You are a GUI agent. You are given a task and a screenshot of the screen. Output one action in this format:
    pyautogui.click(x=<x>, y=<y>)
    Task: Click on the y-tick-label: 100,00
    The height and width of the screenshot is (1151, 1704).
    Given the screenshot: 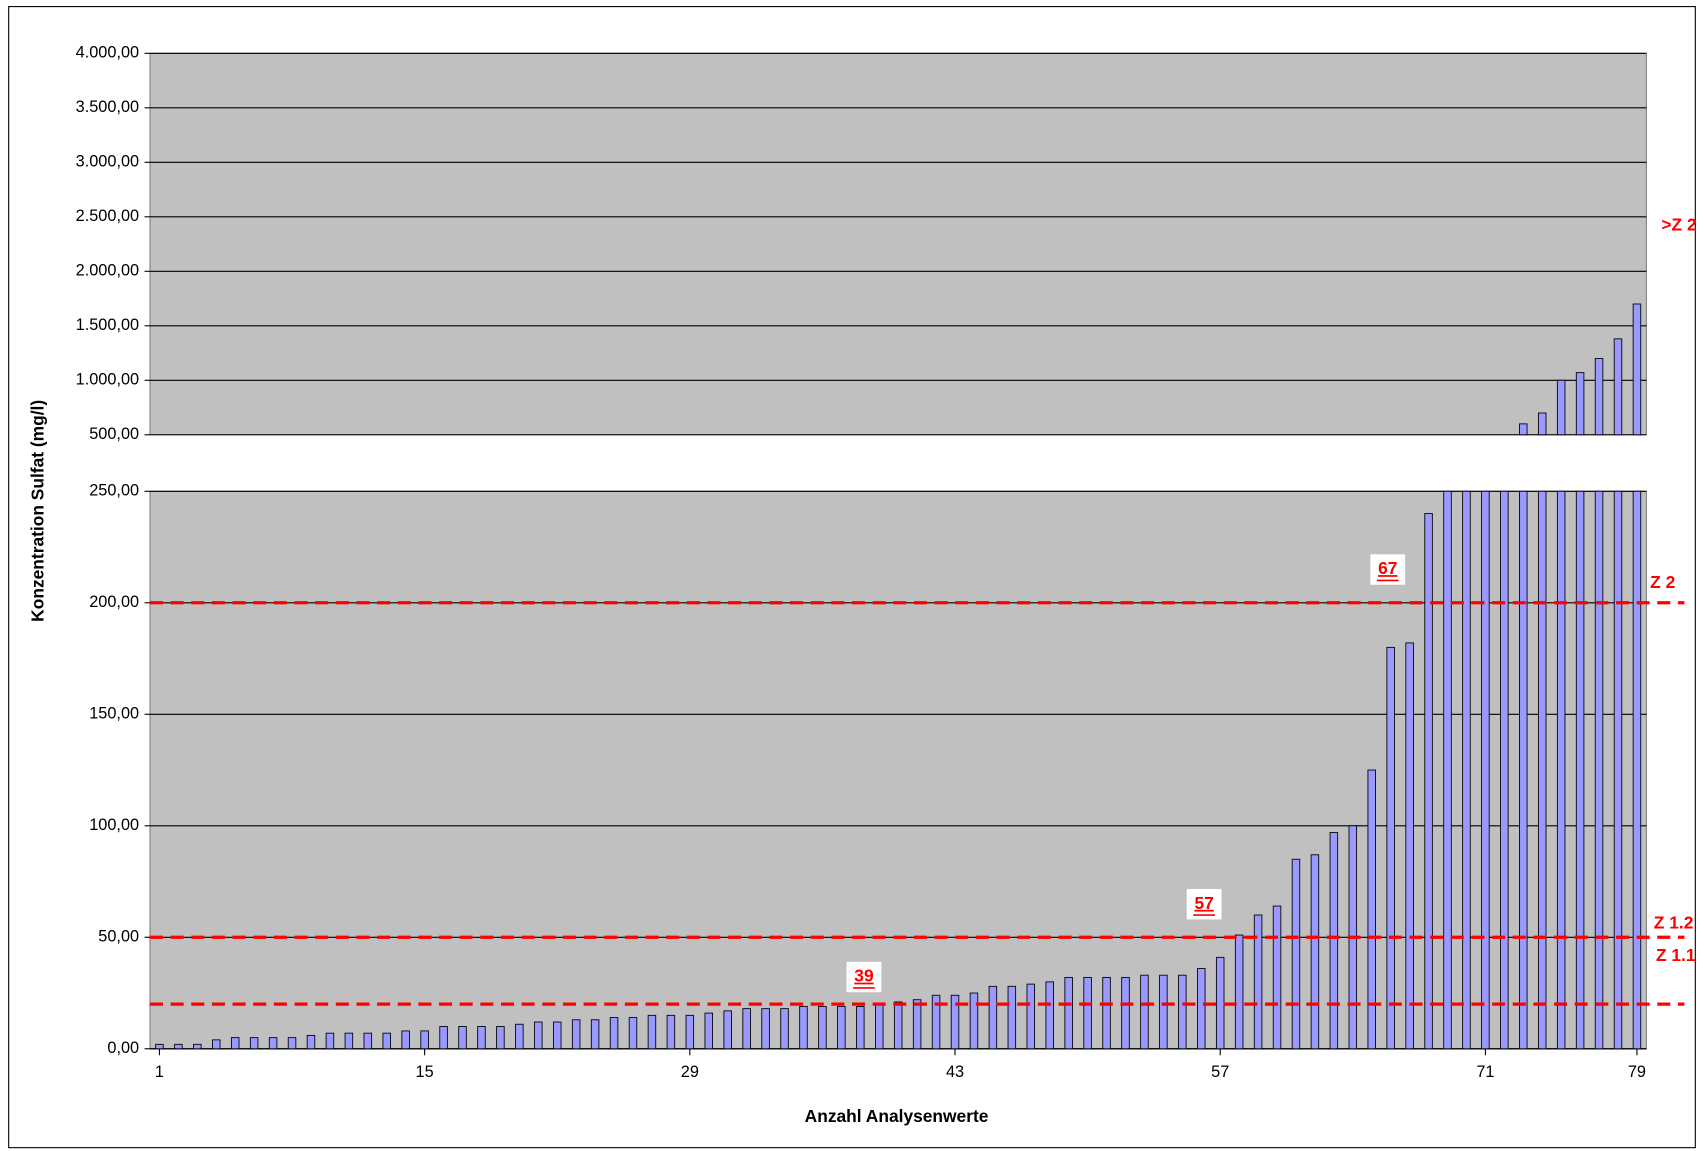 What is the action you would take?
    pyautogui.click(x=114, y=825)
    